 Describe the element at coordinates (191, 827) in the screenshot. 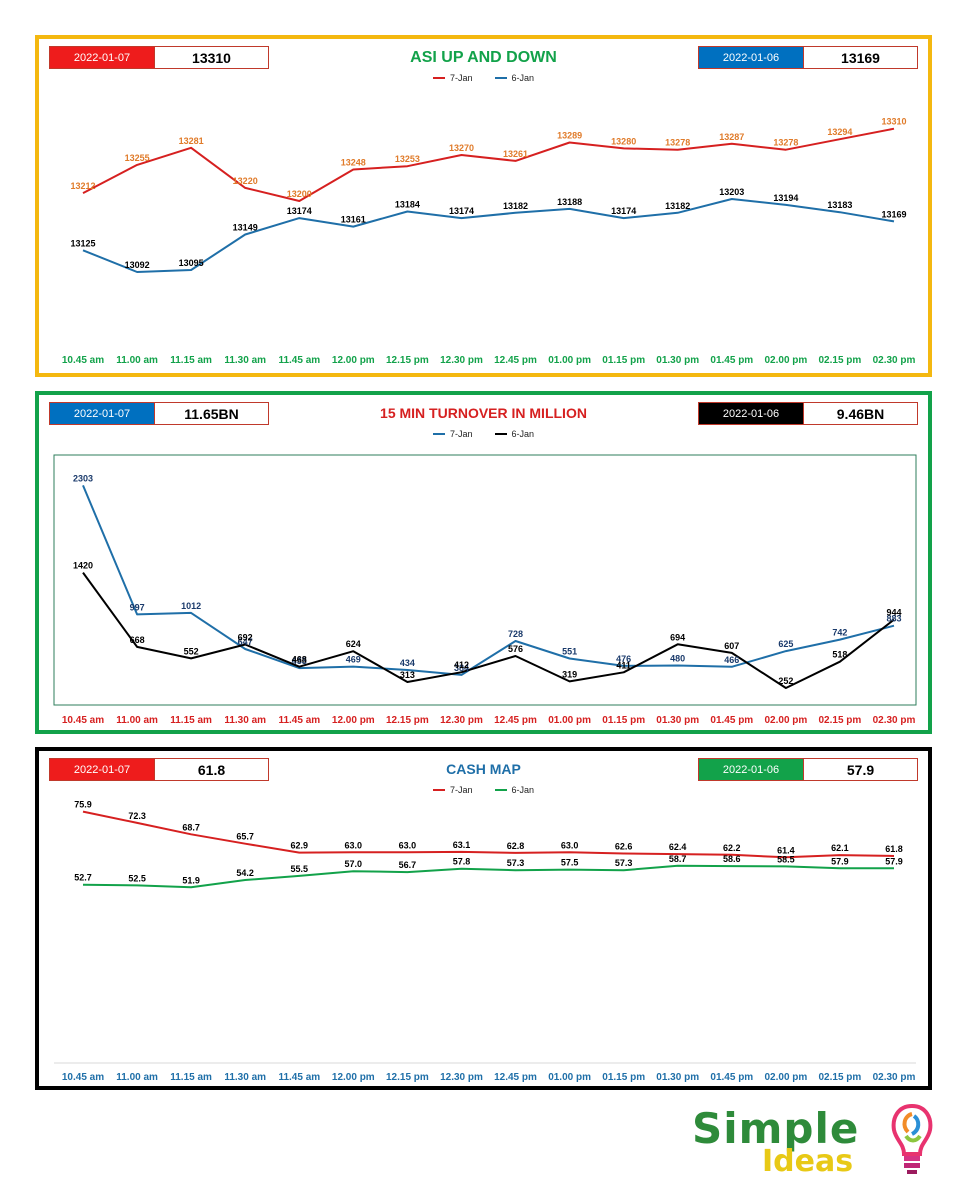

I see `data-label: 68.7` at that location.